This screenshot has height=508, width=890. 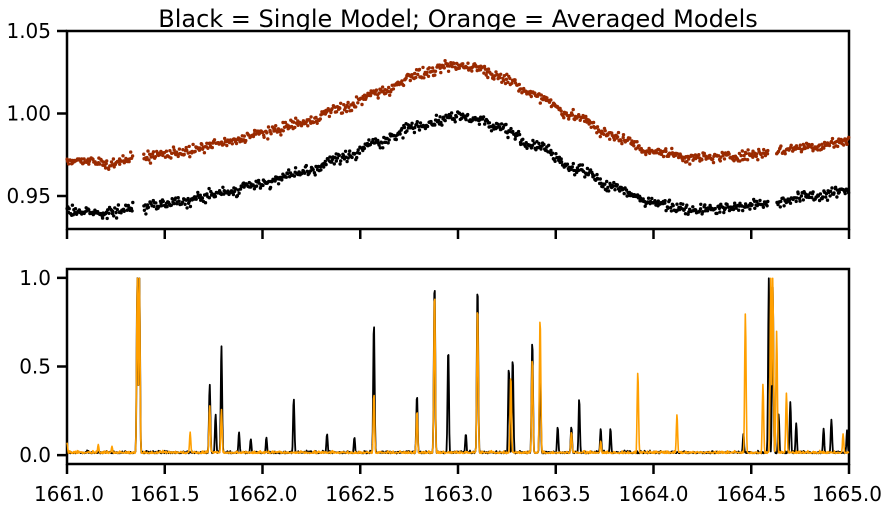 I want to click on x-tick-label: 1661.5, so click(x=165, y=494).